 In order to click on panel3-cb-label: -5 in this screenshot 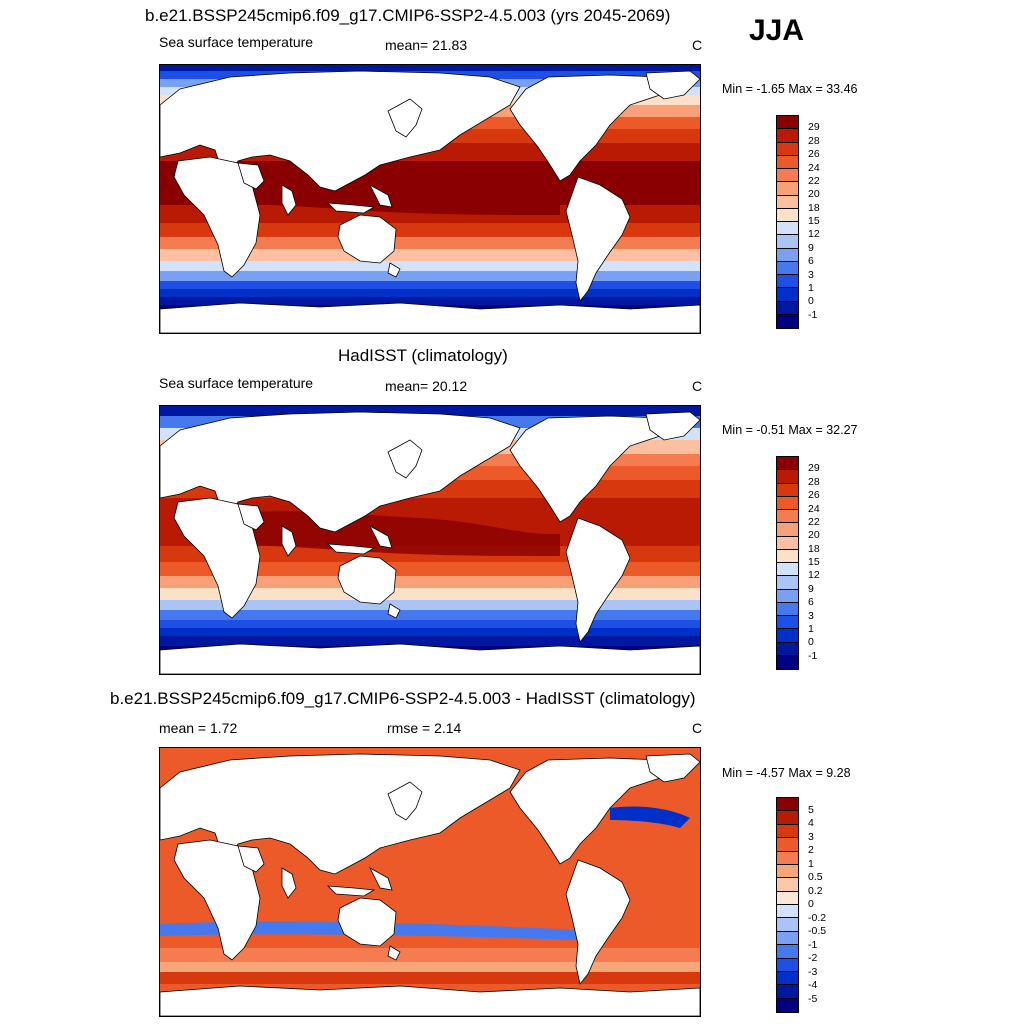, I will do `click(813, 998)`.